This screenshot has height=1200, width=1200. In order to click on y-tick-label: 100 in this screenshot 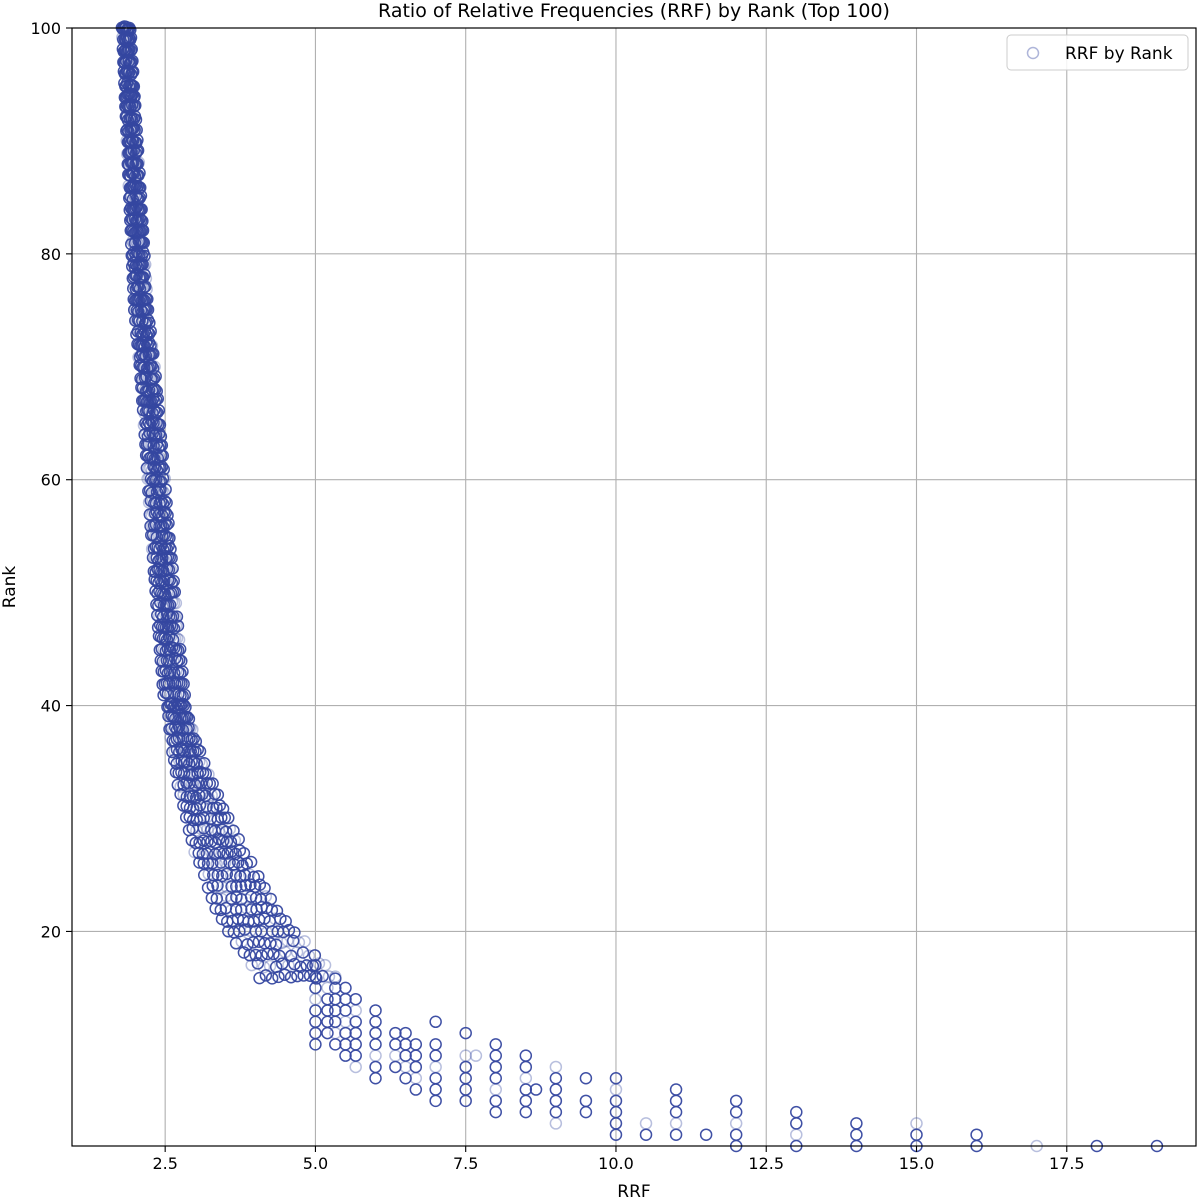, I will do `click(45, 28)`.